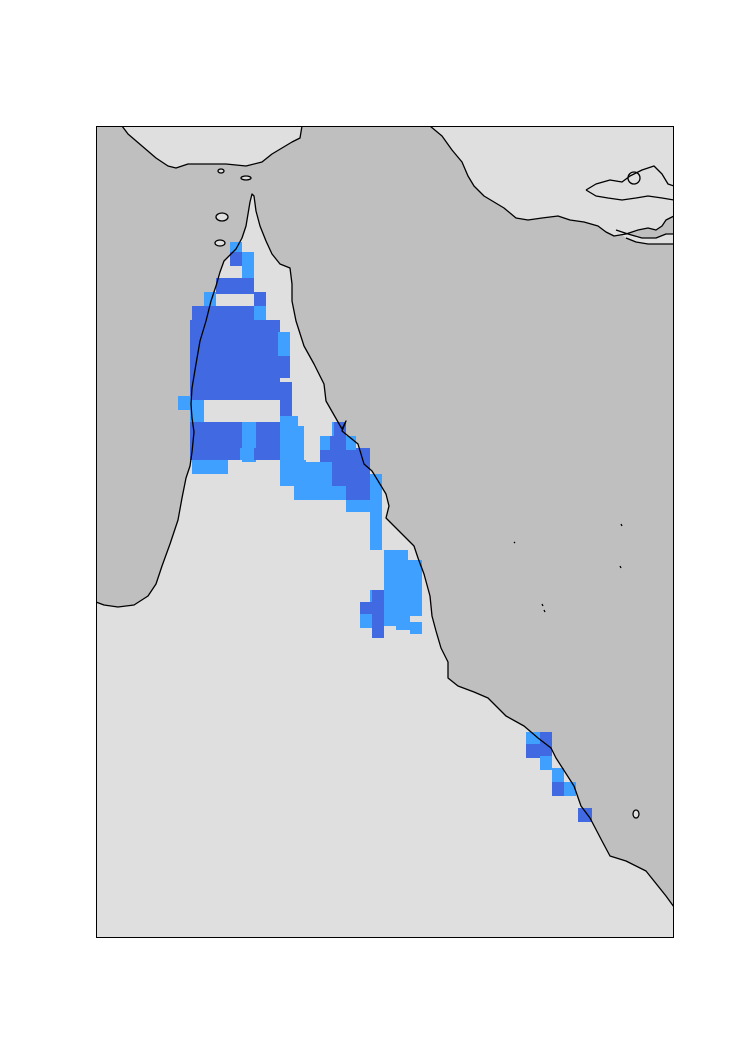 The width and height of the screenshot is (750, 1054). I want to click on coastline-new-guinea-west, so click(212, 147).